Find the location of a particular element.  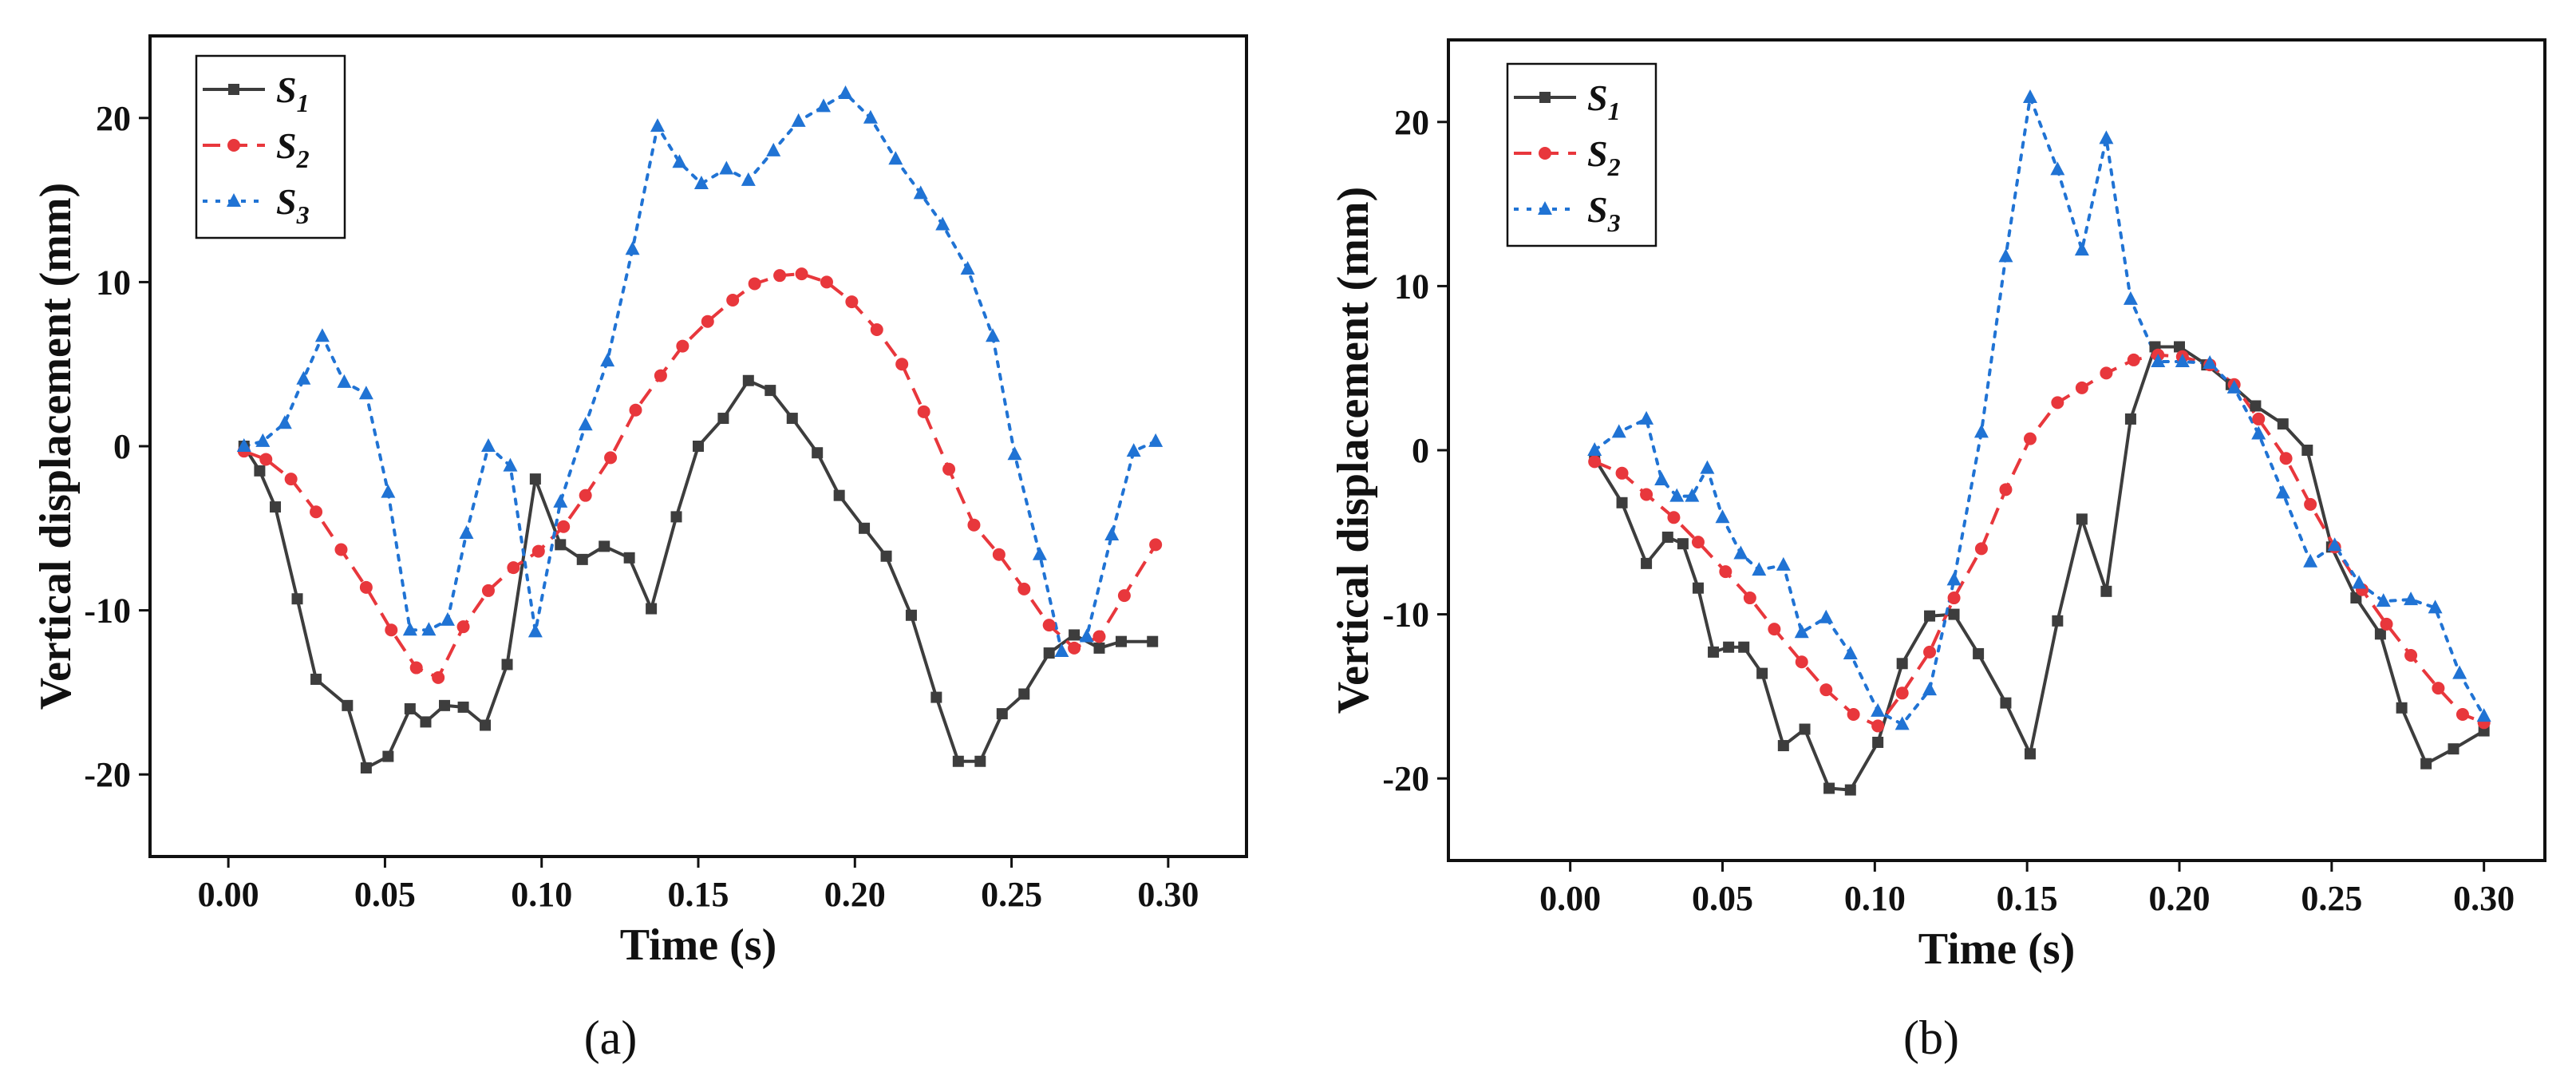

panel-label-a: (a) is located at coordinates (611, 1037).